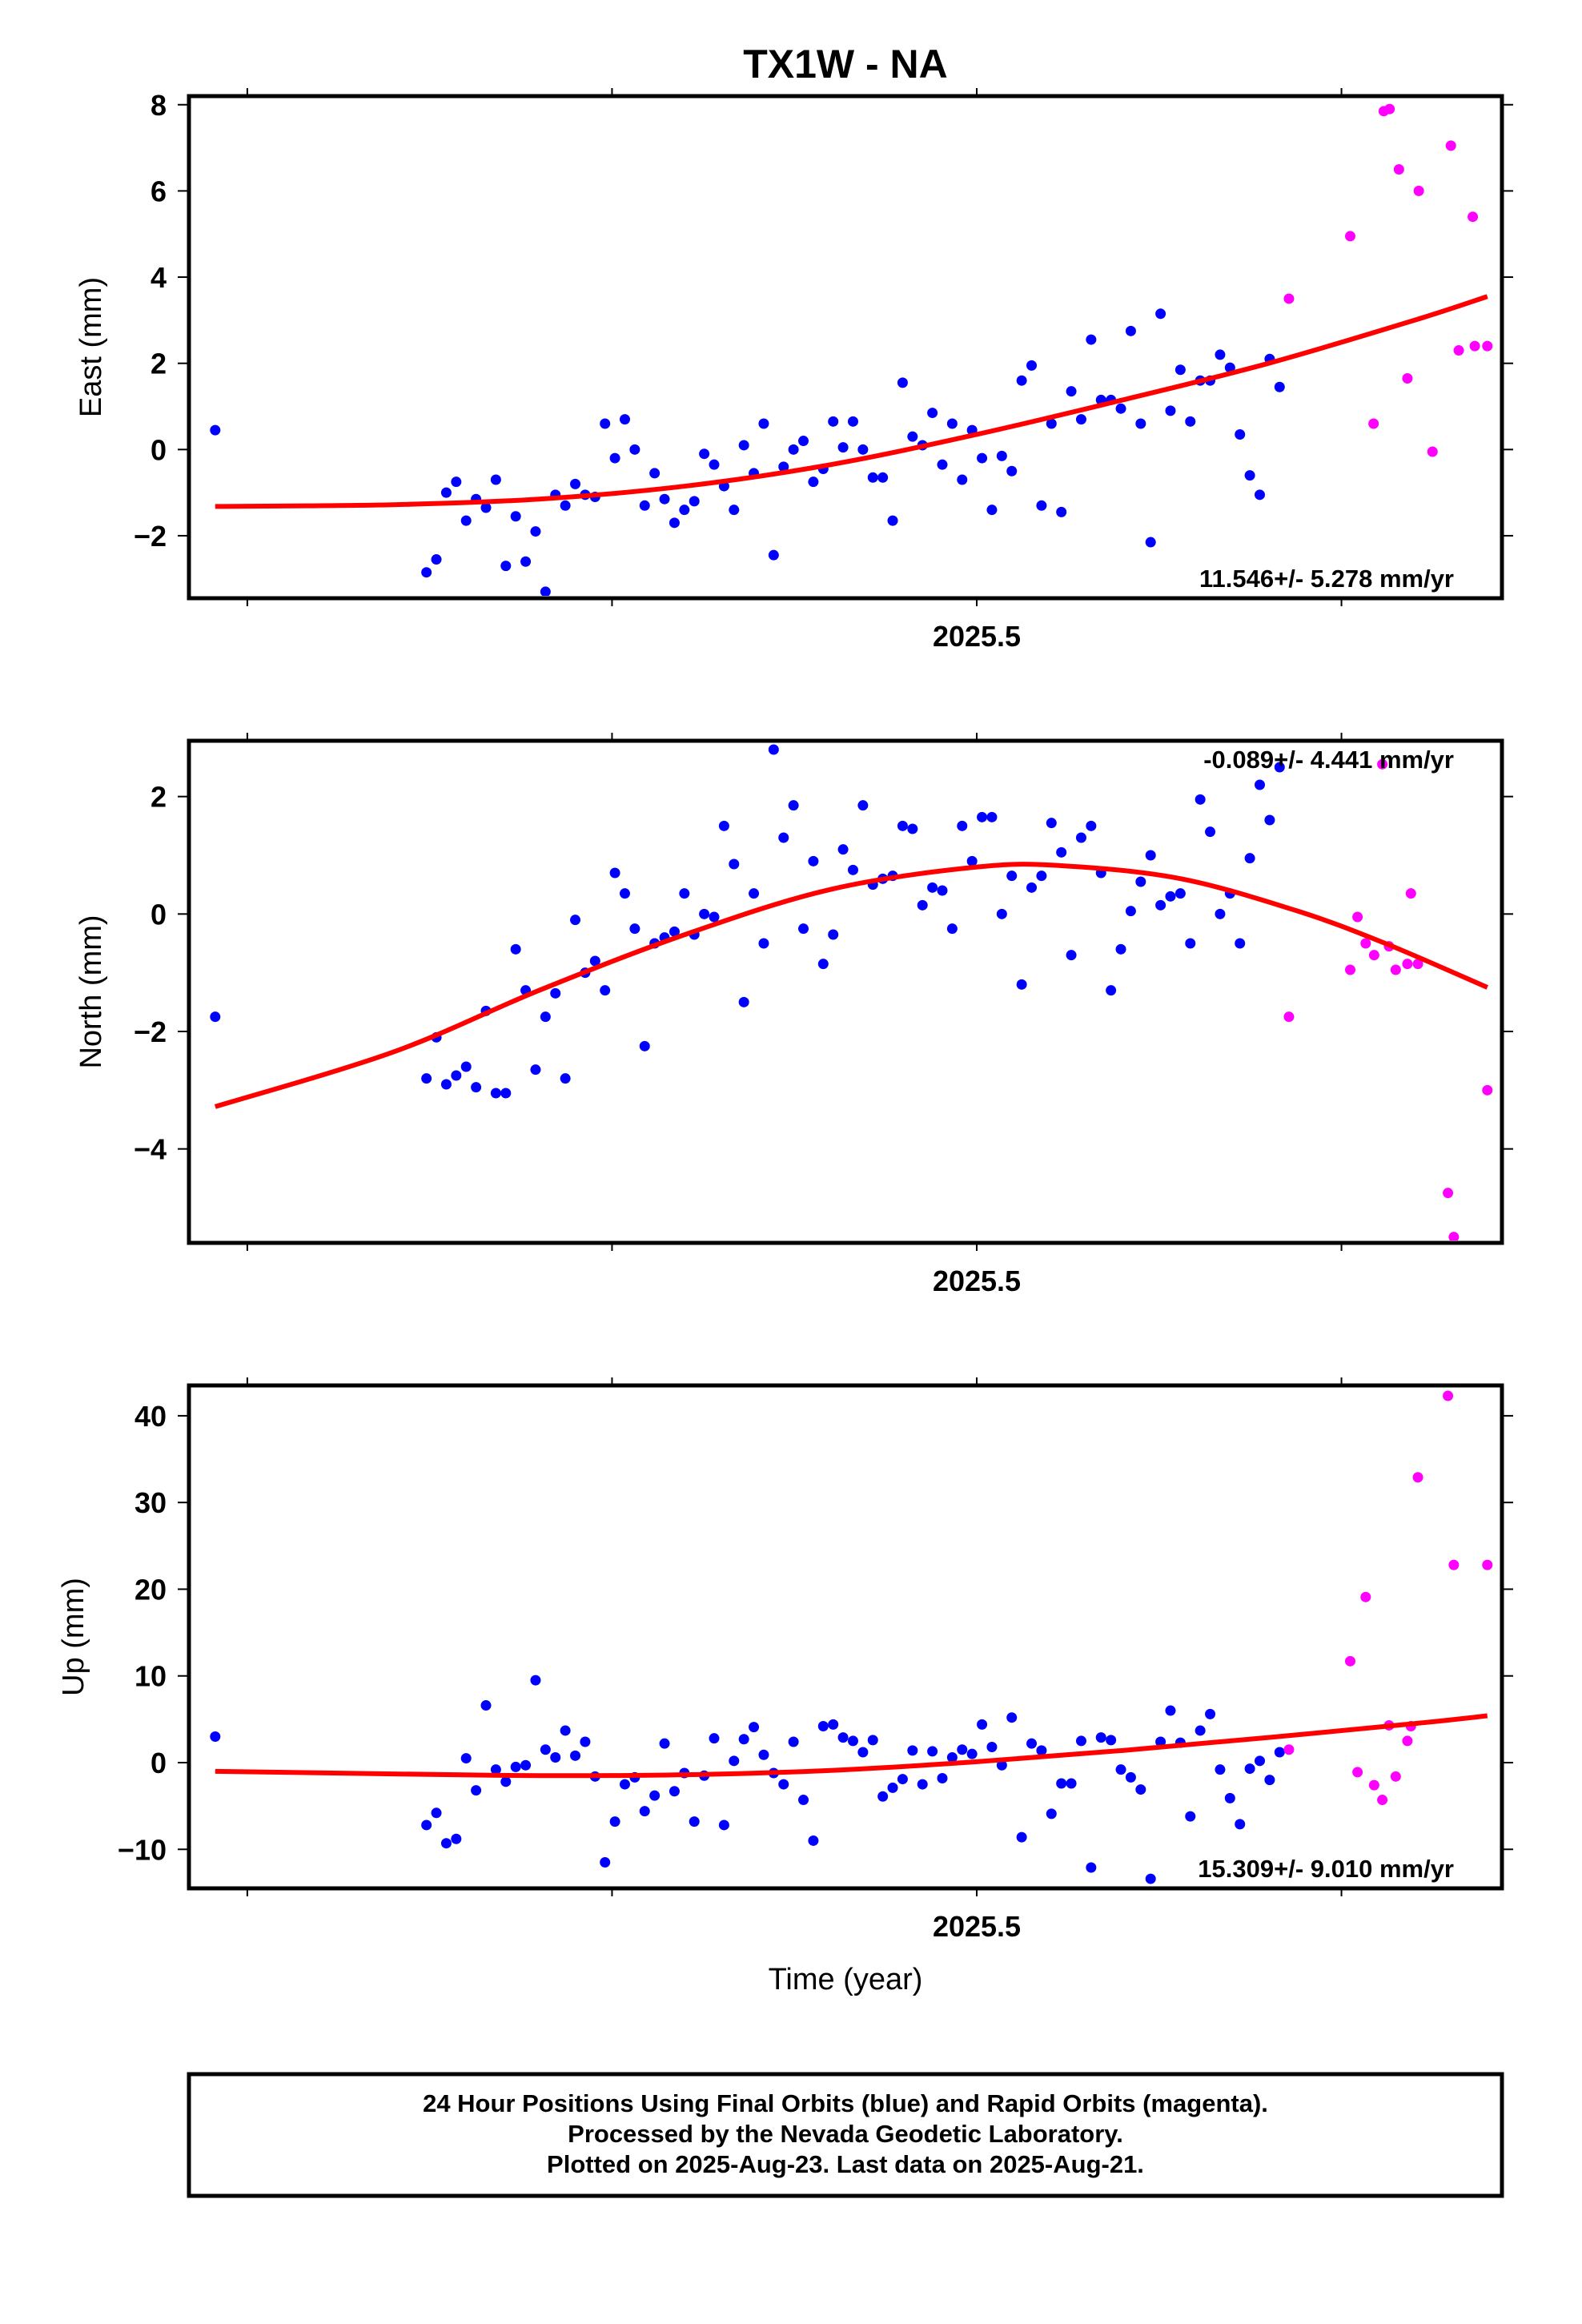 This screenshot has width=1582, height=2324. Describe the element at coordinates (159, 106) in the screenshot. I see `east-y-tick-label: 8` at that location.